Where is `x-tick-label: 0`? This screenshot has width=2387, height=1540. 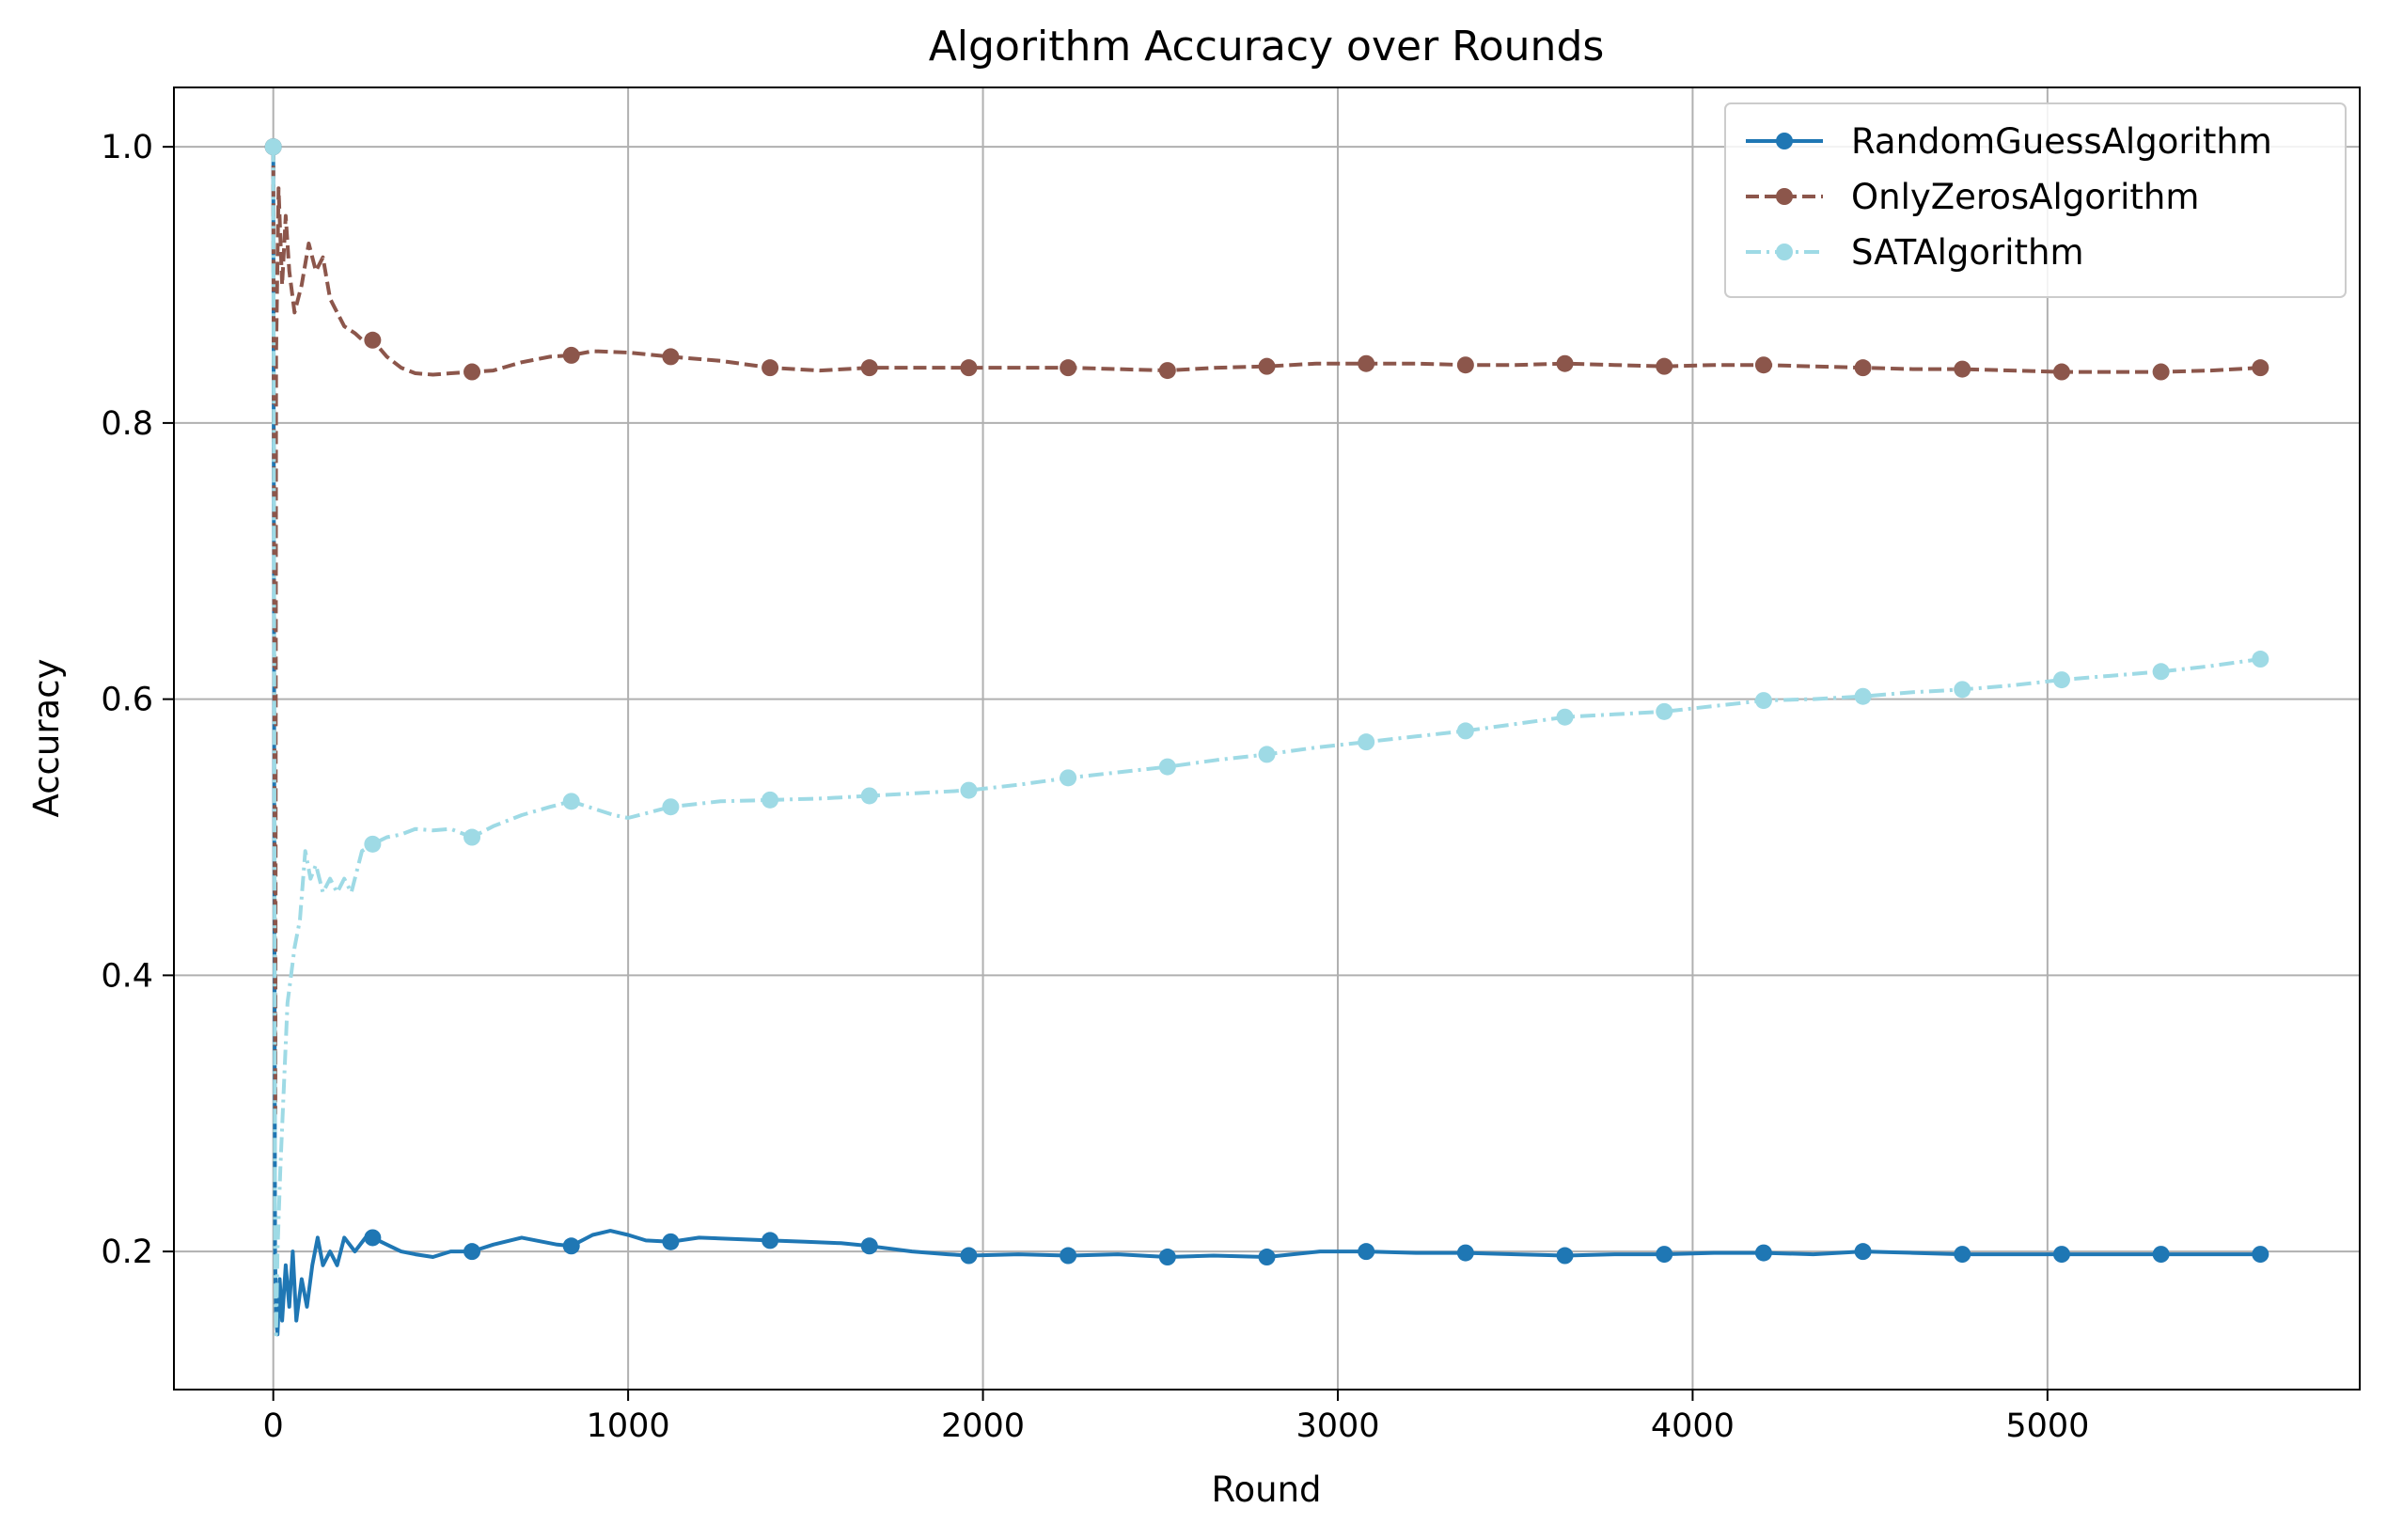
x-tick-label: 0 is located at coordinates (273, 1426).